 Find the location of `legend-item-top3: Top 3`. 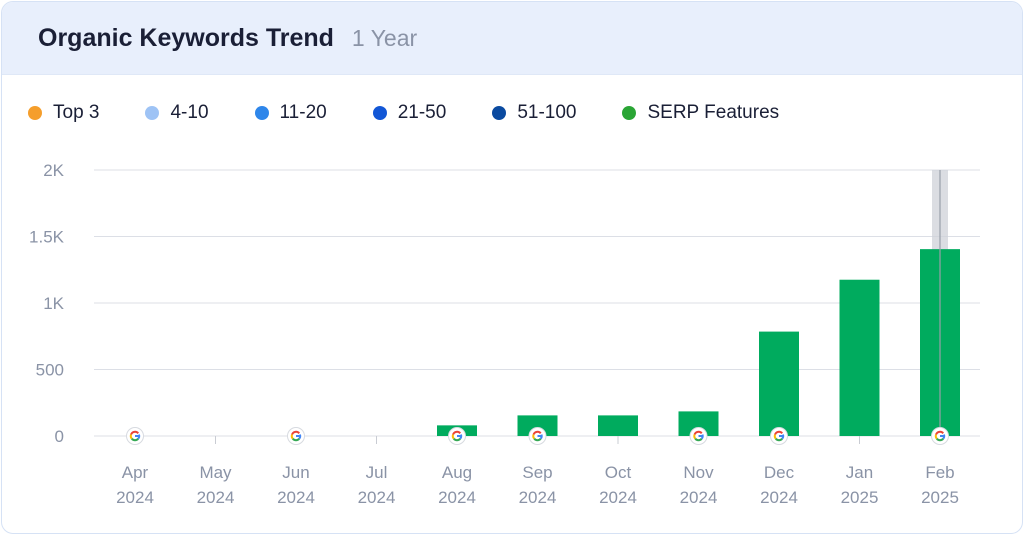

legend-item-top3: Top 3 is located at coordinates (63, 113).